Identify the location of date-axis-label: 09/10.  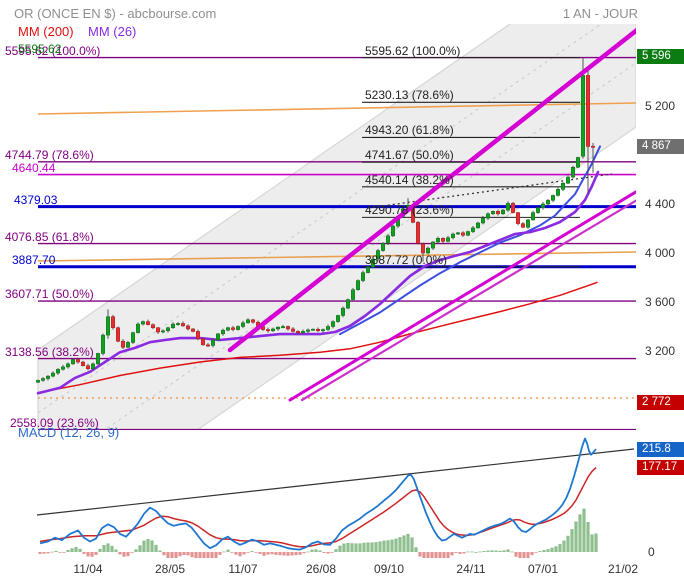
(389, 569).